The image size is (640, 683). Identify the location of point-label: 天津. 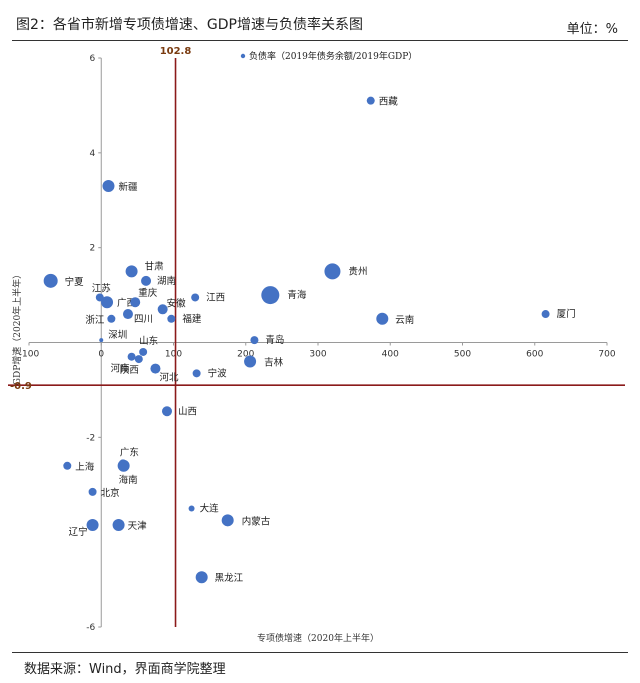
(138, 526).